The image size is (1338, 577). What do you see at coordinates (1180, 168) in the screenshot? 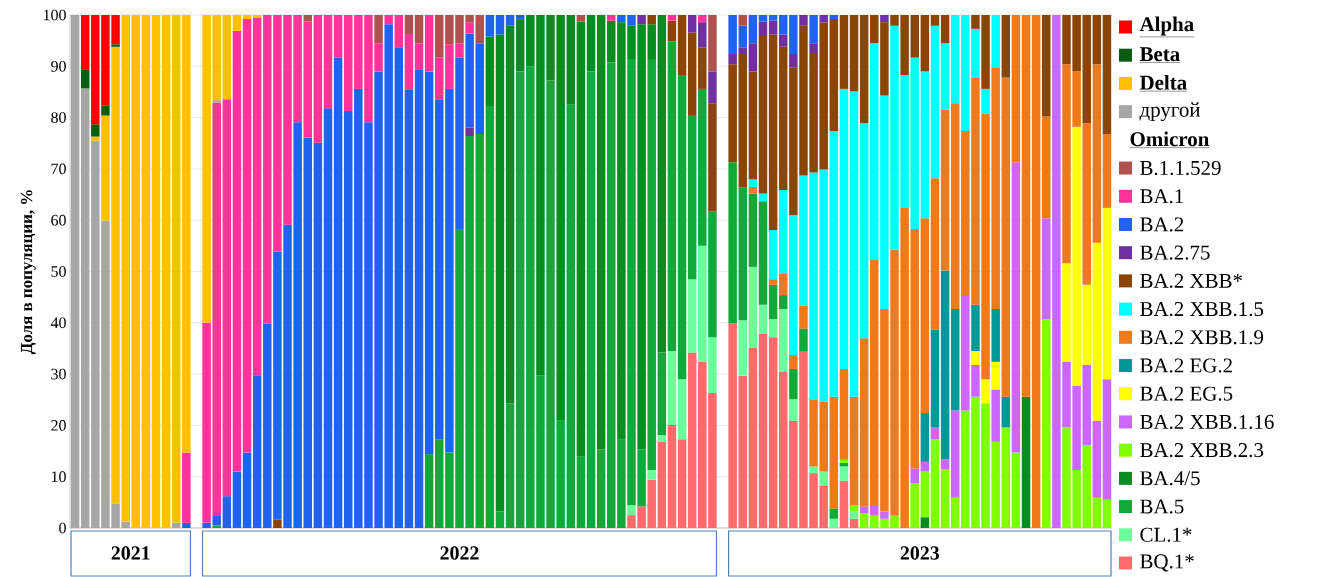
I see `legend-label: B.1.1.529` at bounding box center [1180, 168].